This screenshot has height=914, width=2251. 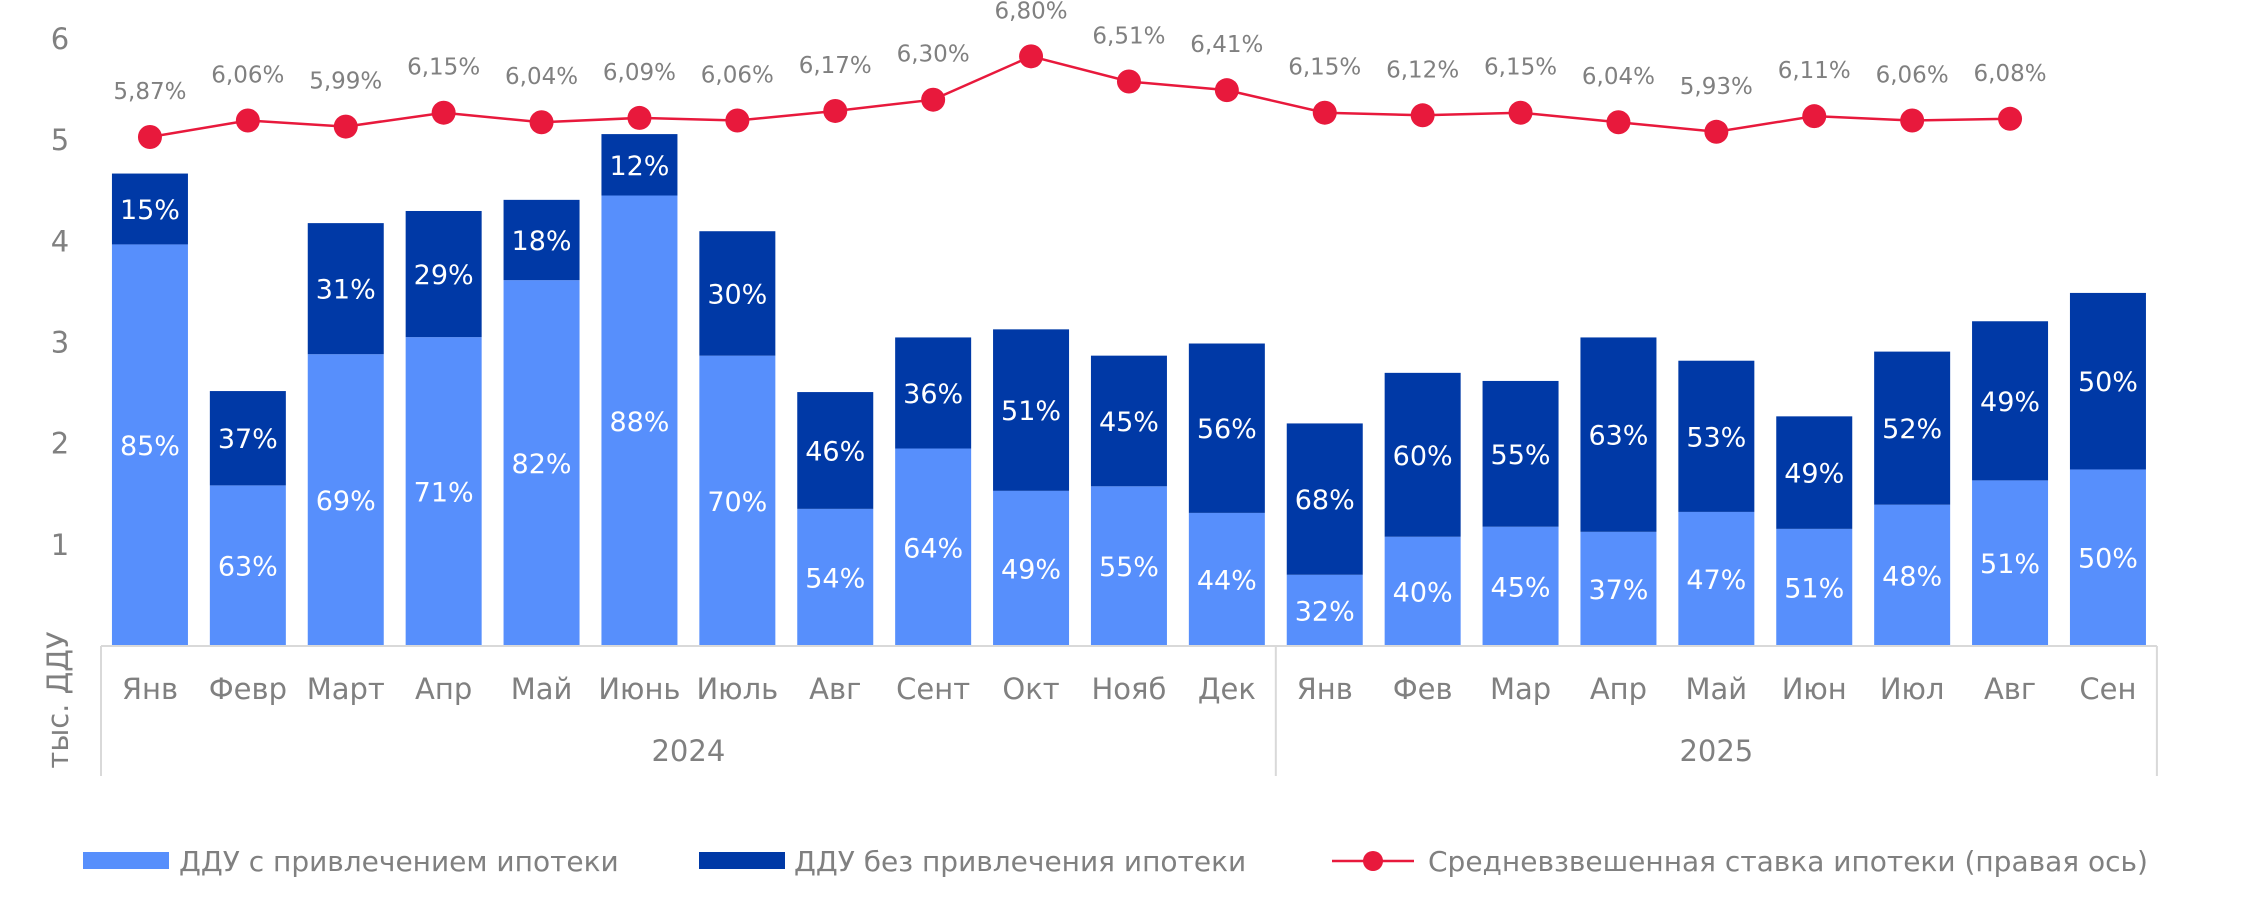 I want to click on y-tick-label: 6, so click(x=60, y=39).